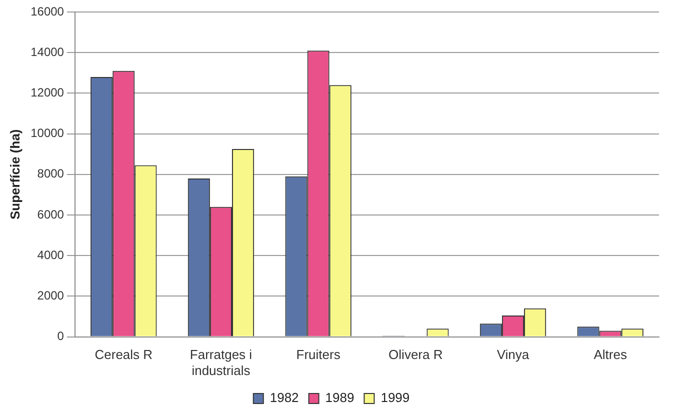 The height and width of the screenshot is (419, 677). What do you see at coordinates (339, 398) in the screenshot?
I see `legend-label: 1989` at bounding box center [339, 398].